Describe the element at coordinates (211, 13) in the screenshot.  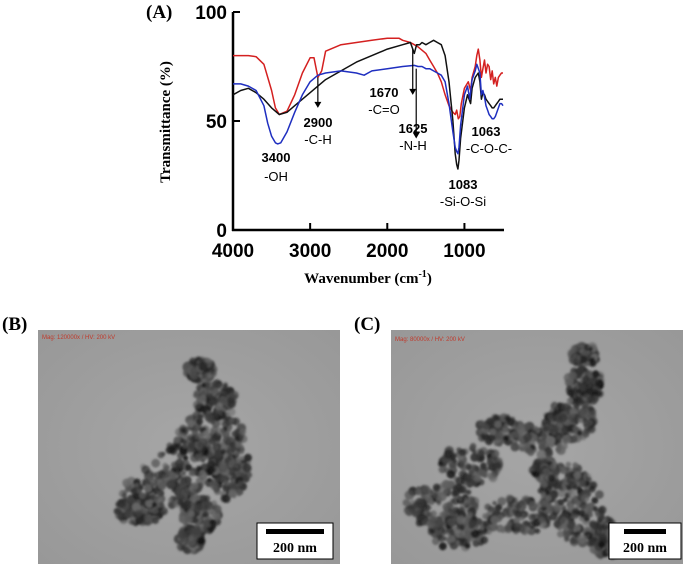
I see `y-tick-label-100: 100` at that location.